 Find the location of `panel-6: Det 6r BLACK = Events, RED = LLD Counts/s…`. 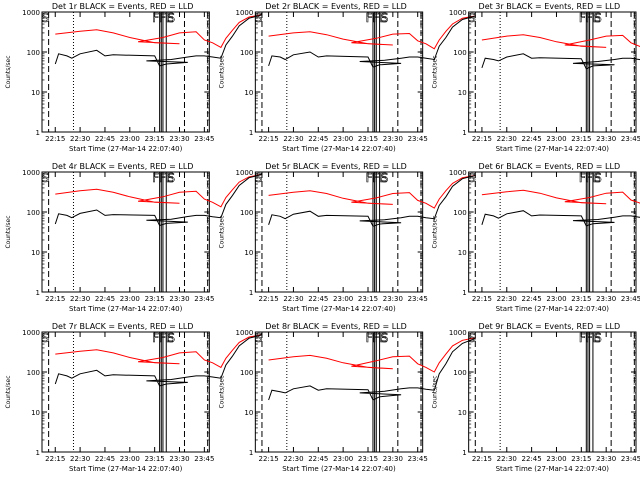

panel-6: Det 6r BLACK = Events, RED = LLD Counts/s… is located at coordinates (536, 237).